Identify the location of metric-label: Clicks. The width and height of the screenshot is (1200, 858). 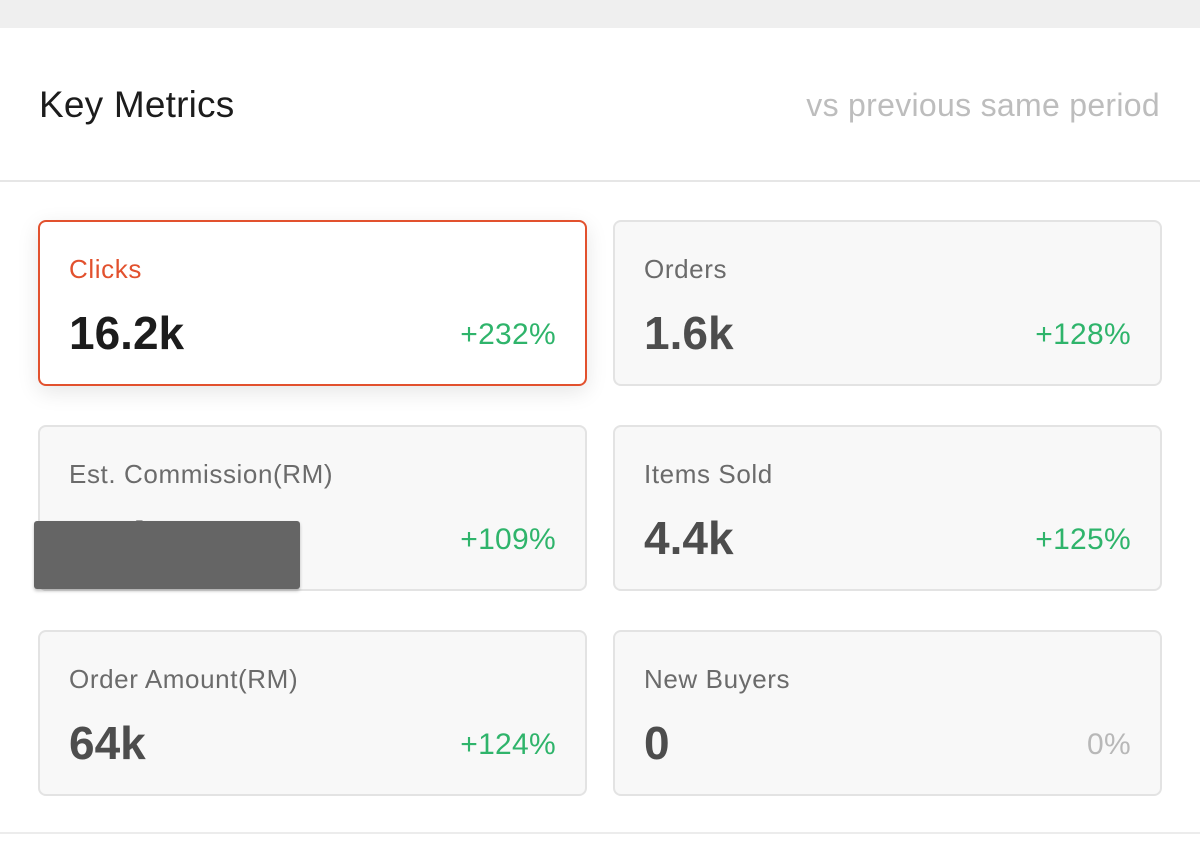
(105, 269).